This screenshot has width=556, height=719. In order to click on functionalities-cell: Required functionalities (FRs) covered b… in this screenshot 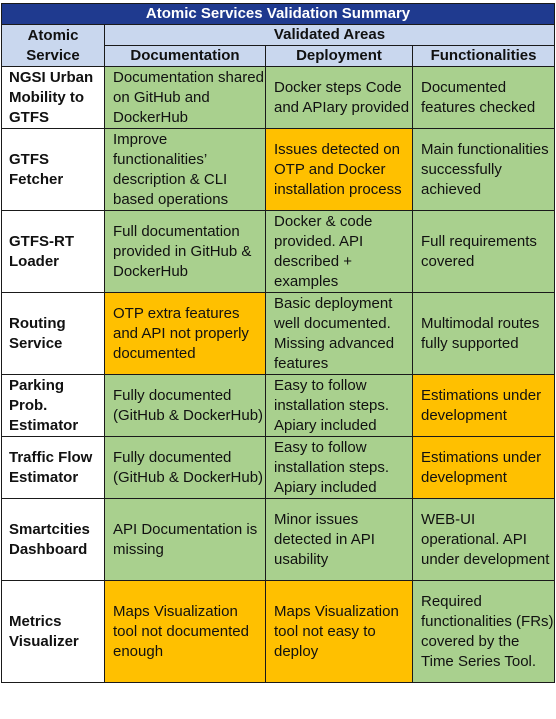, I will do `click(483, 631)`.